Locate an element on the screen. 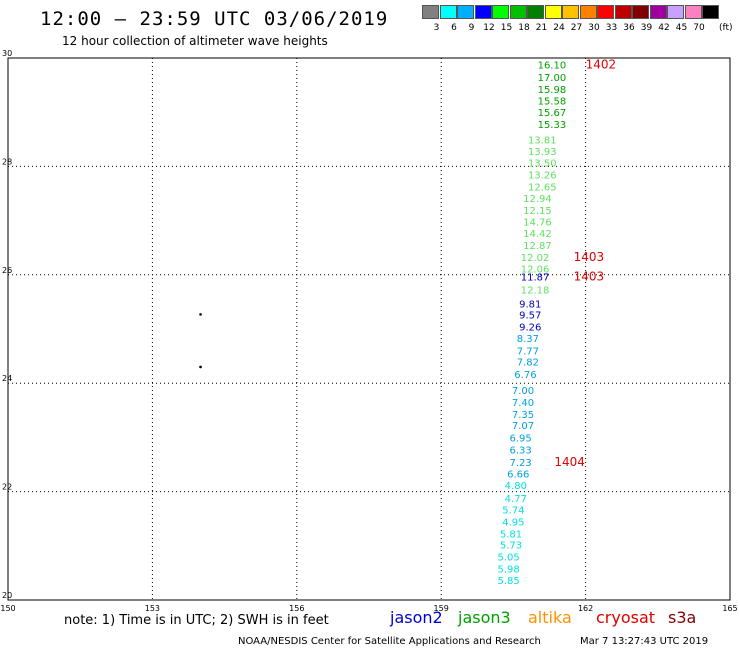 The height and width of the screenshot is (650, 740). wave-height-label: 12.06 is located at coordinates (535, 269).